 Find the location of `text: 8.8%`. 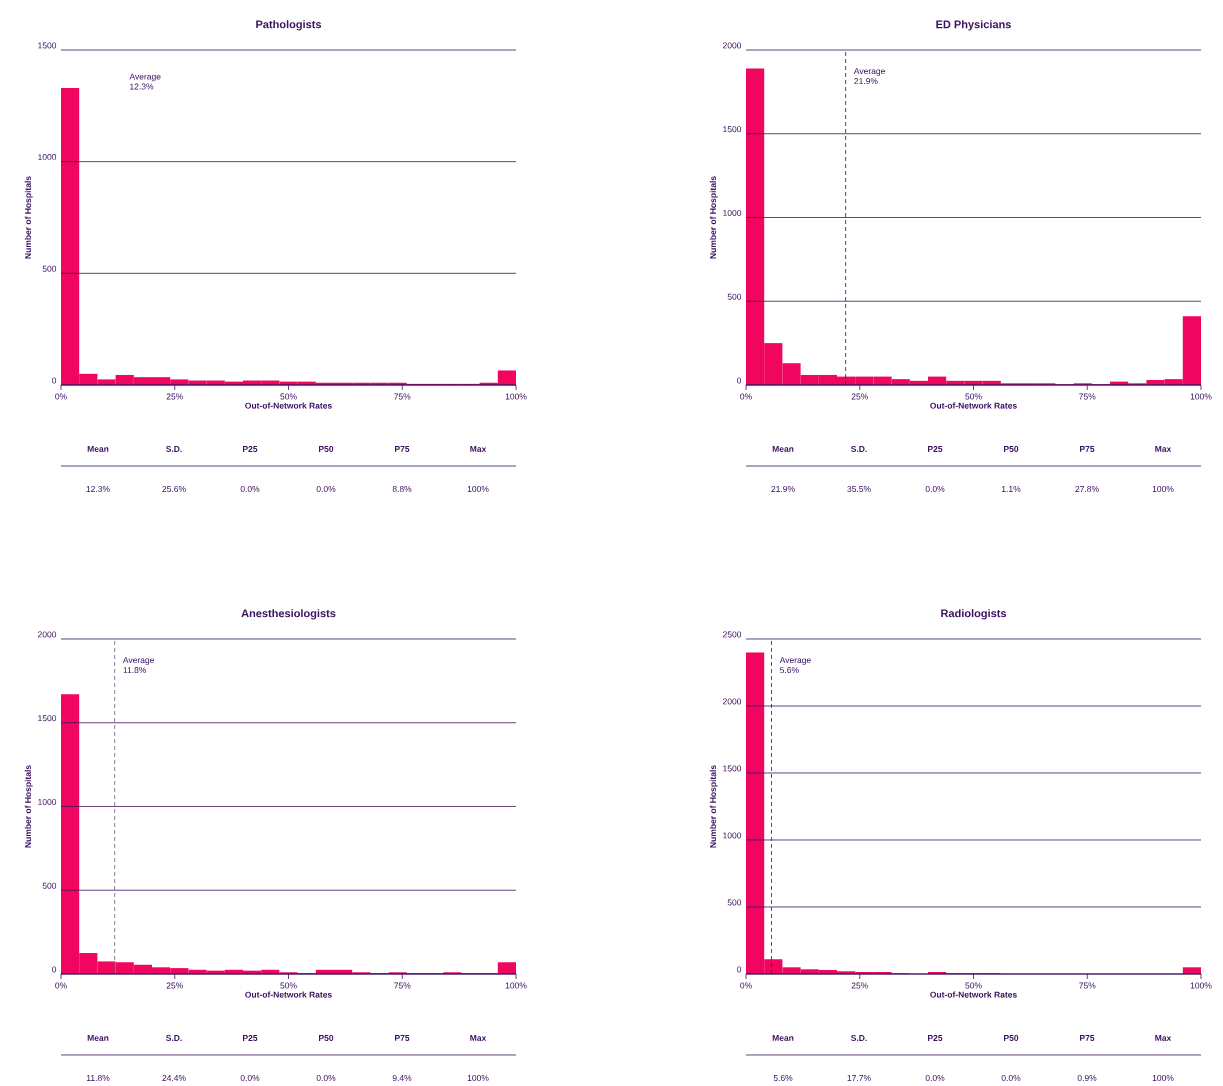

text: 8.8% is located at coordinates (402, 488).